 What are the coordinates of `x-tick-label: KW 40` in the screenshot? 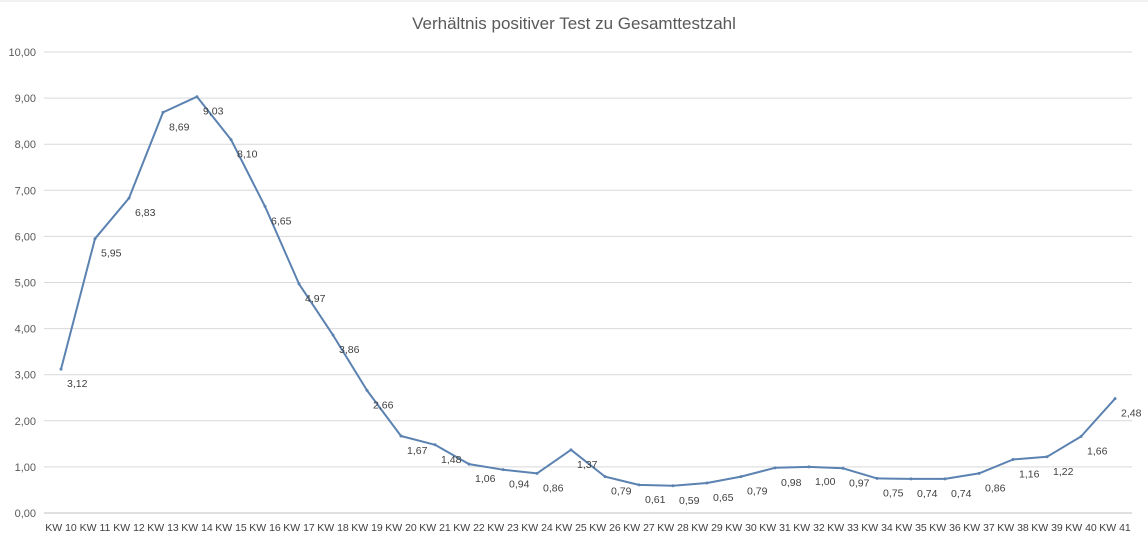 It's located at (1081, 528).